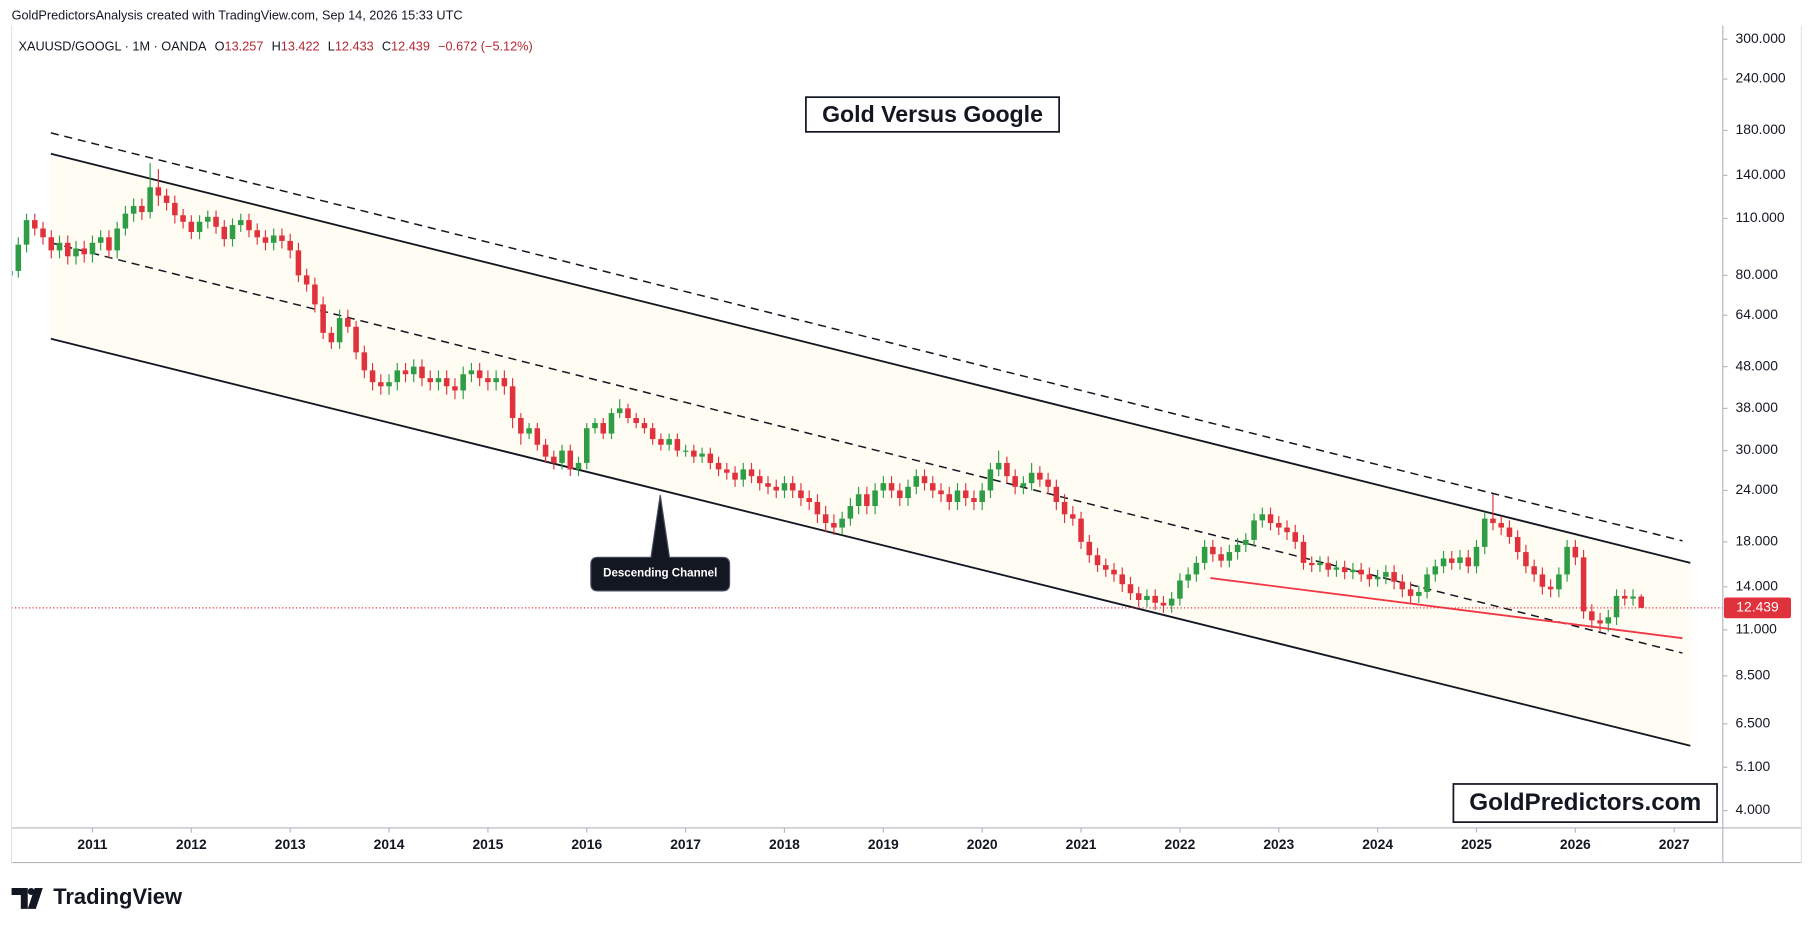 Image resolution: width=1813 pixels, height=932 pixels. I want to click on symbol: XAUUSD/GOOGL · 1M · OANDA, so click(113, 46).